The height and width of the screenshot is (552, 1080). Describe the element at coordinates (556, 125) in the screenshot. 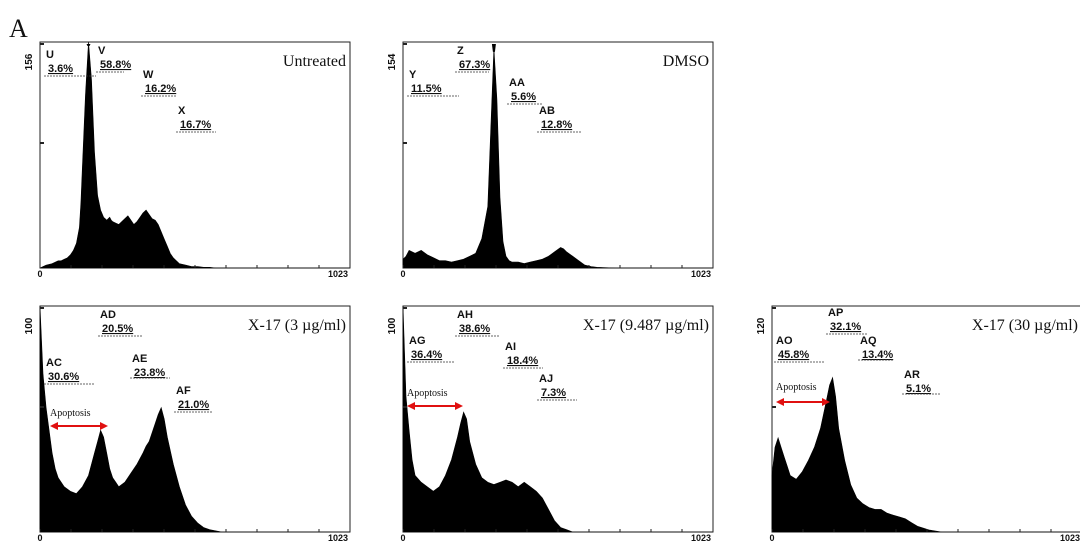

I see `gate-percent: 12.8%` at that location.